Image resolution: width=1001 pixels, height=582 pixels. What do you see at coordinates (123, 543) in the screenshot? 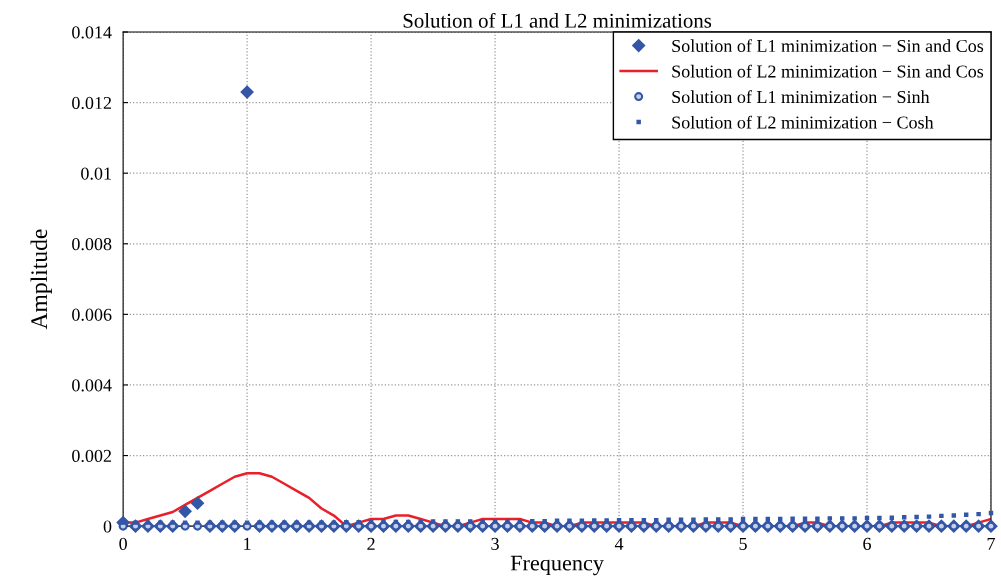
I see `x-tick-label: 0` at bounding box center [123, 543].